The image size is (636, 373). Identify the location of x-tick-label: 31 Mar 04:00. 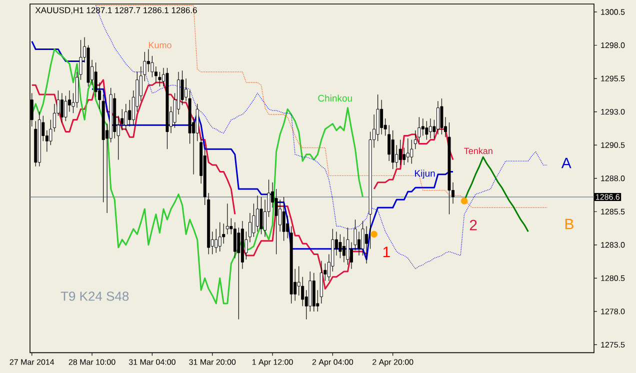
(152, 362).